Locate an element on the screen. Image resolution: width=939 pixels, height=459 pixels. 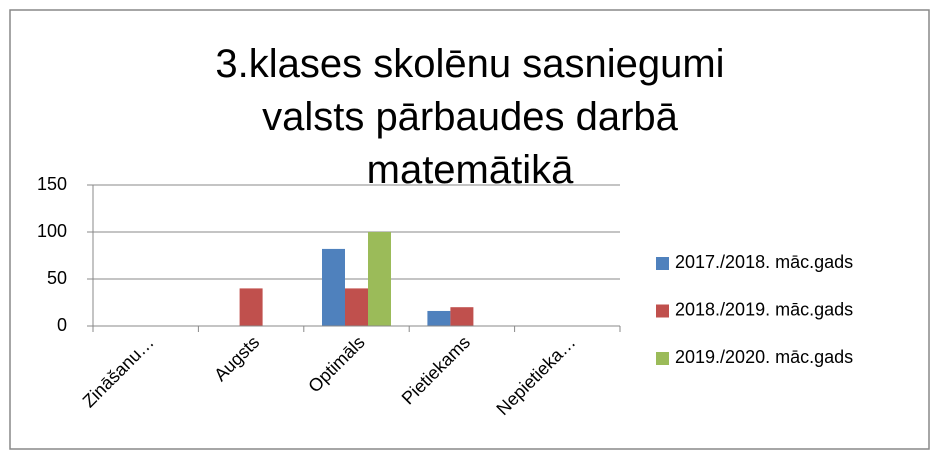
legend-label: 2017./2018. māc.gads is located at coordinates (764, 262).